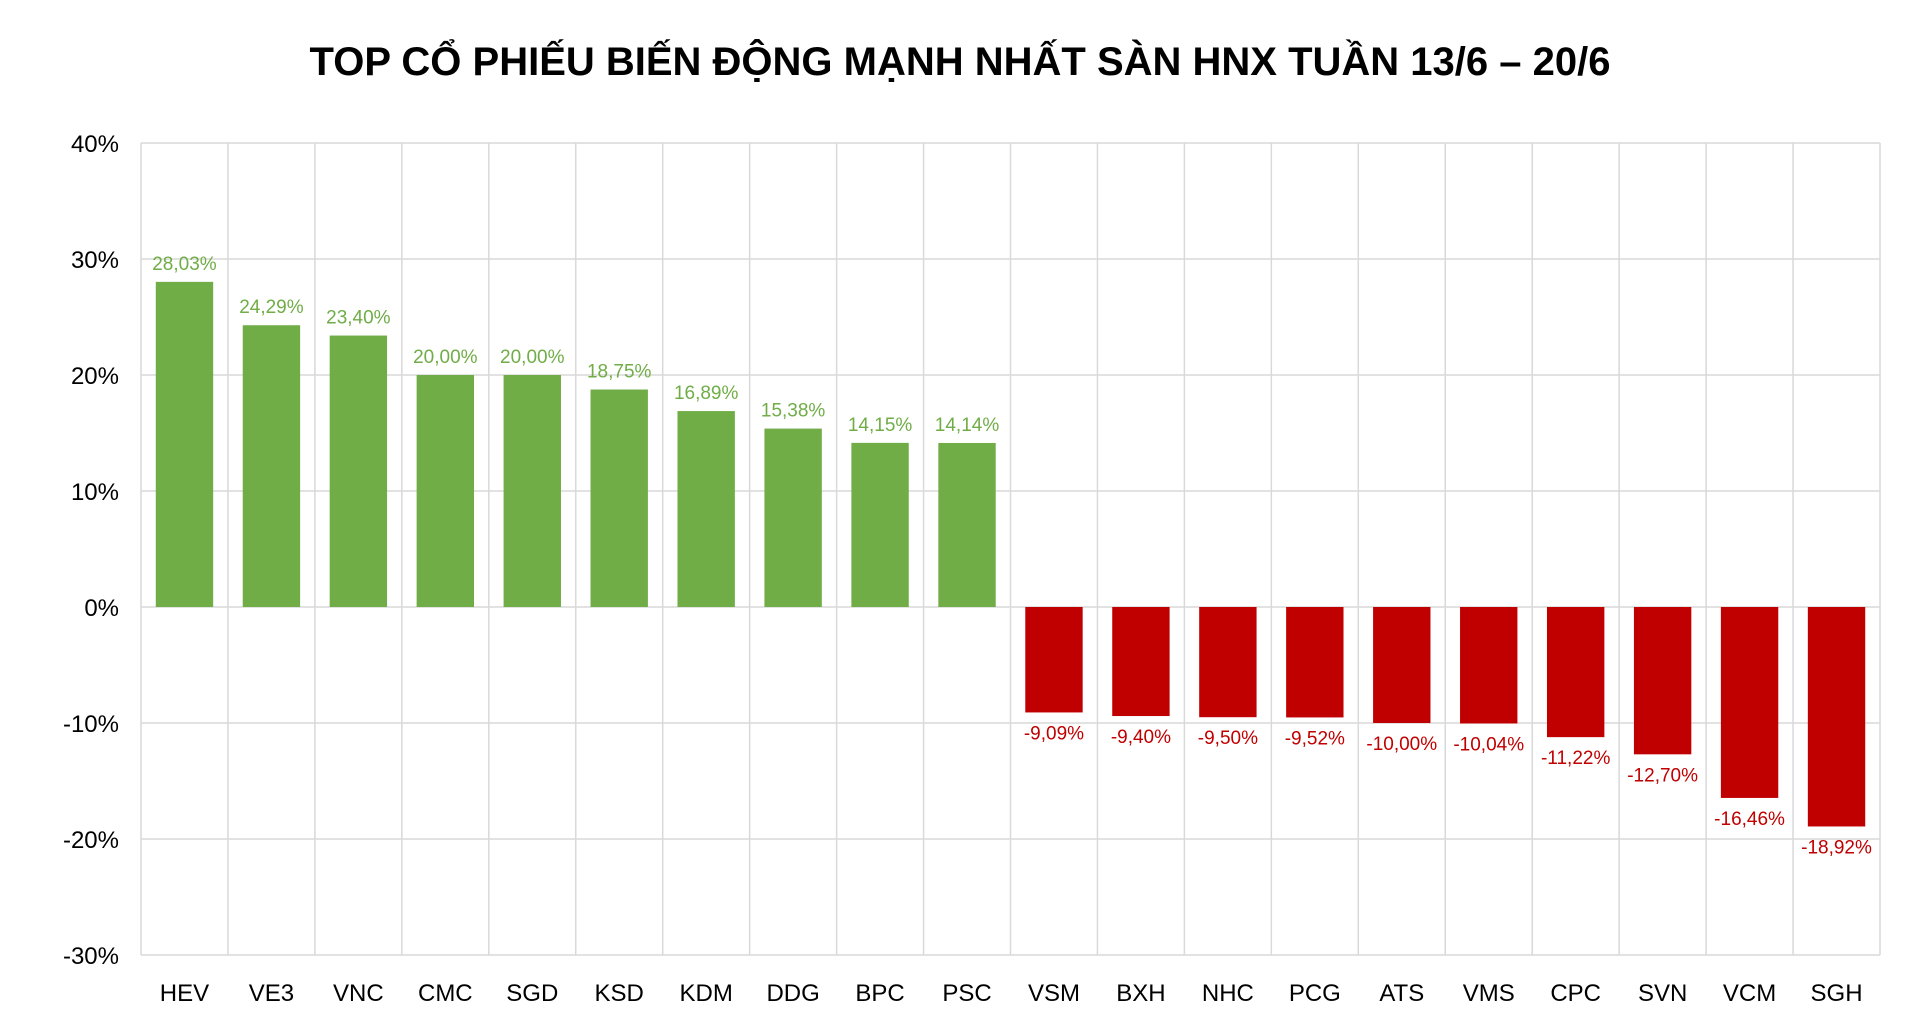  Describe the element at coordinates (95, 492) in the screenshot. I see `y-tick-label: 10%` at that location.